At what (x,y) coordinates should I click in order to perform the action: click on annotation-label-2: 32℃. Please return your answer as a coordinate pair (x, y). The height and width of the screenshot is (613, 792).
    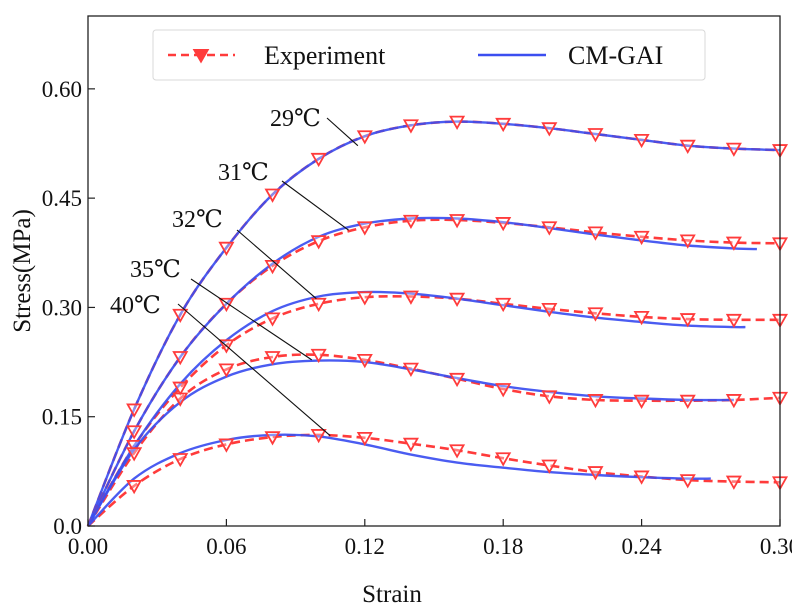
    Looking at the image, I should click on (197, 220).